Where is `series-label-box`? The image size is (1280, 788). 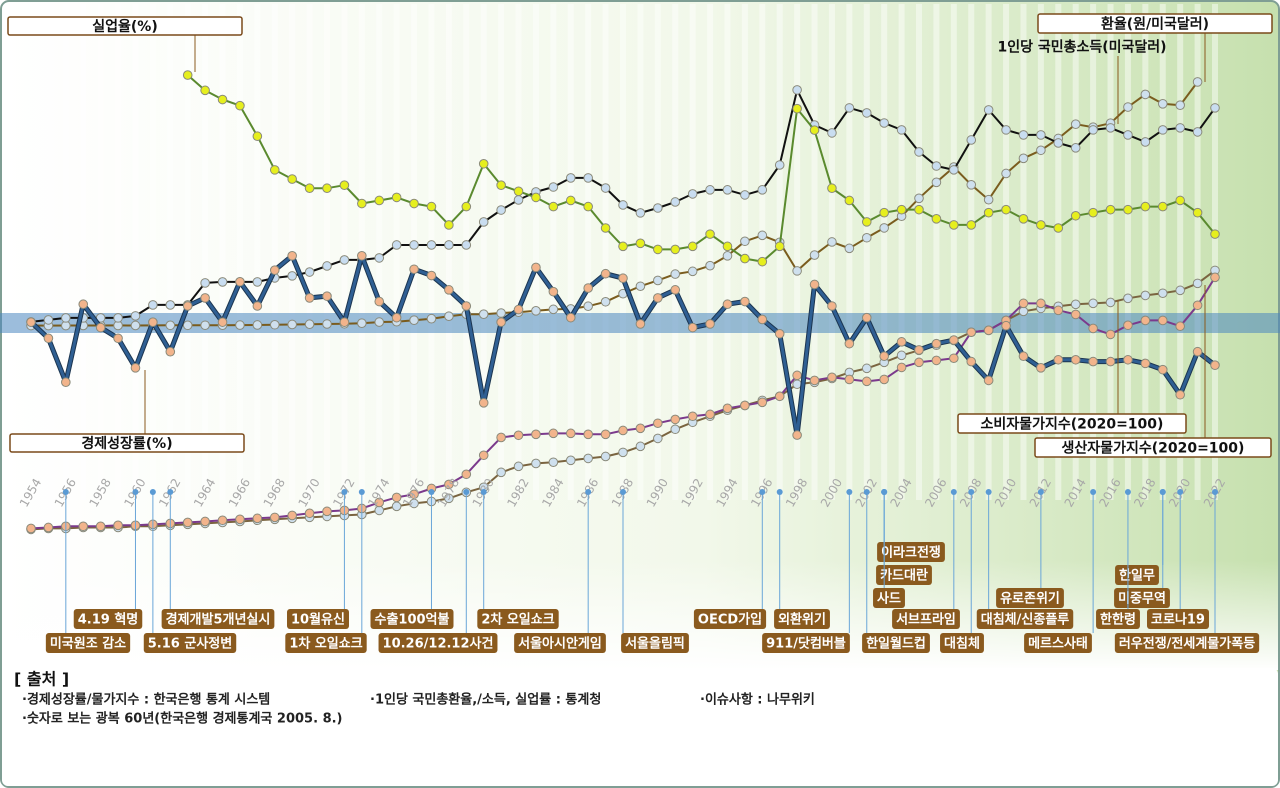 series-label-box is located at coordinates (1072, 423).